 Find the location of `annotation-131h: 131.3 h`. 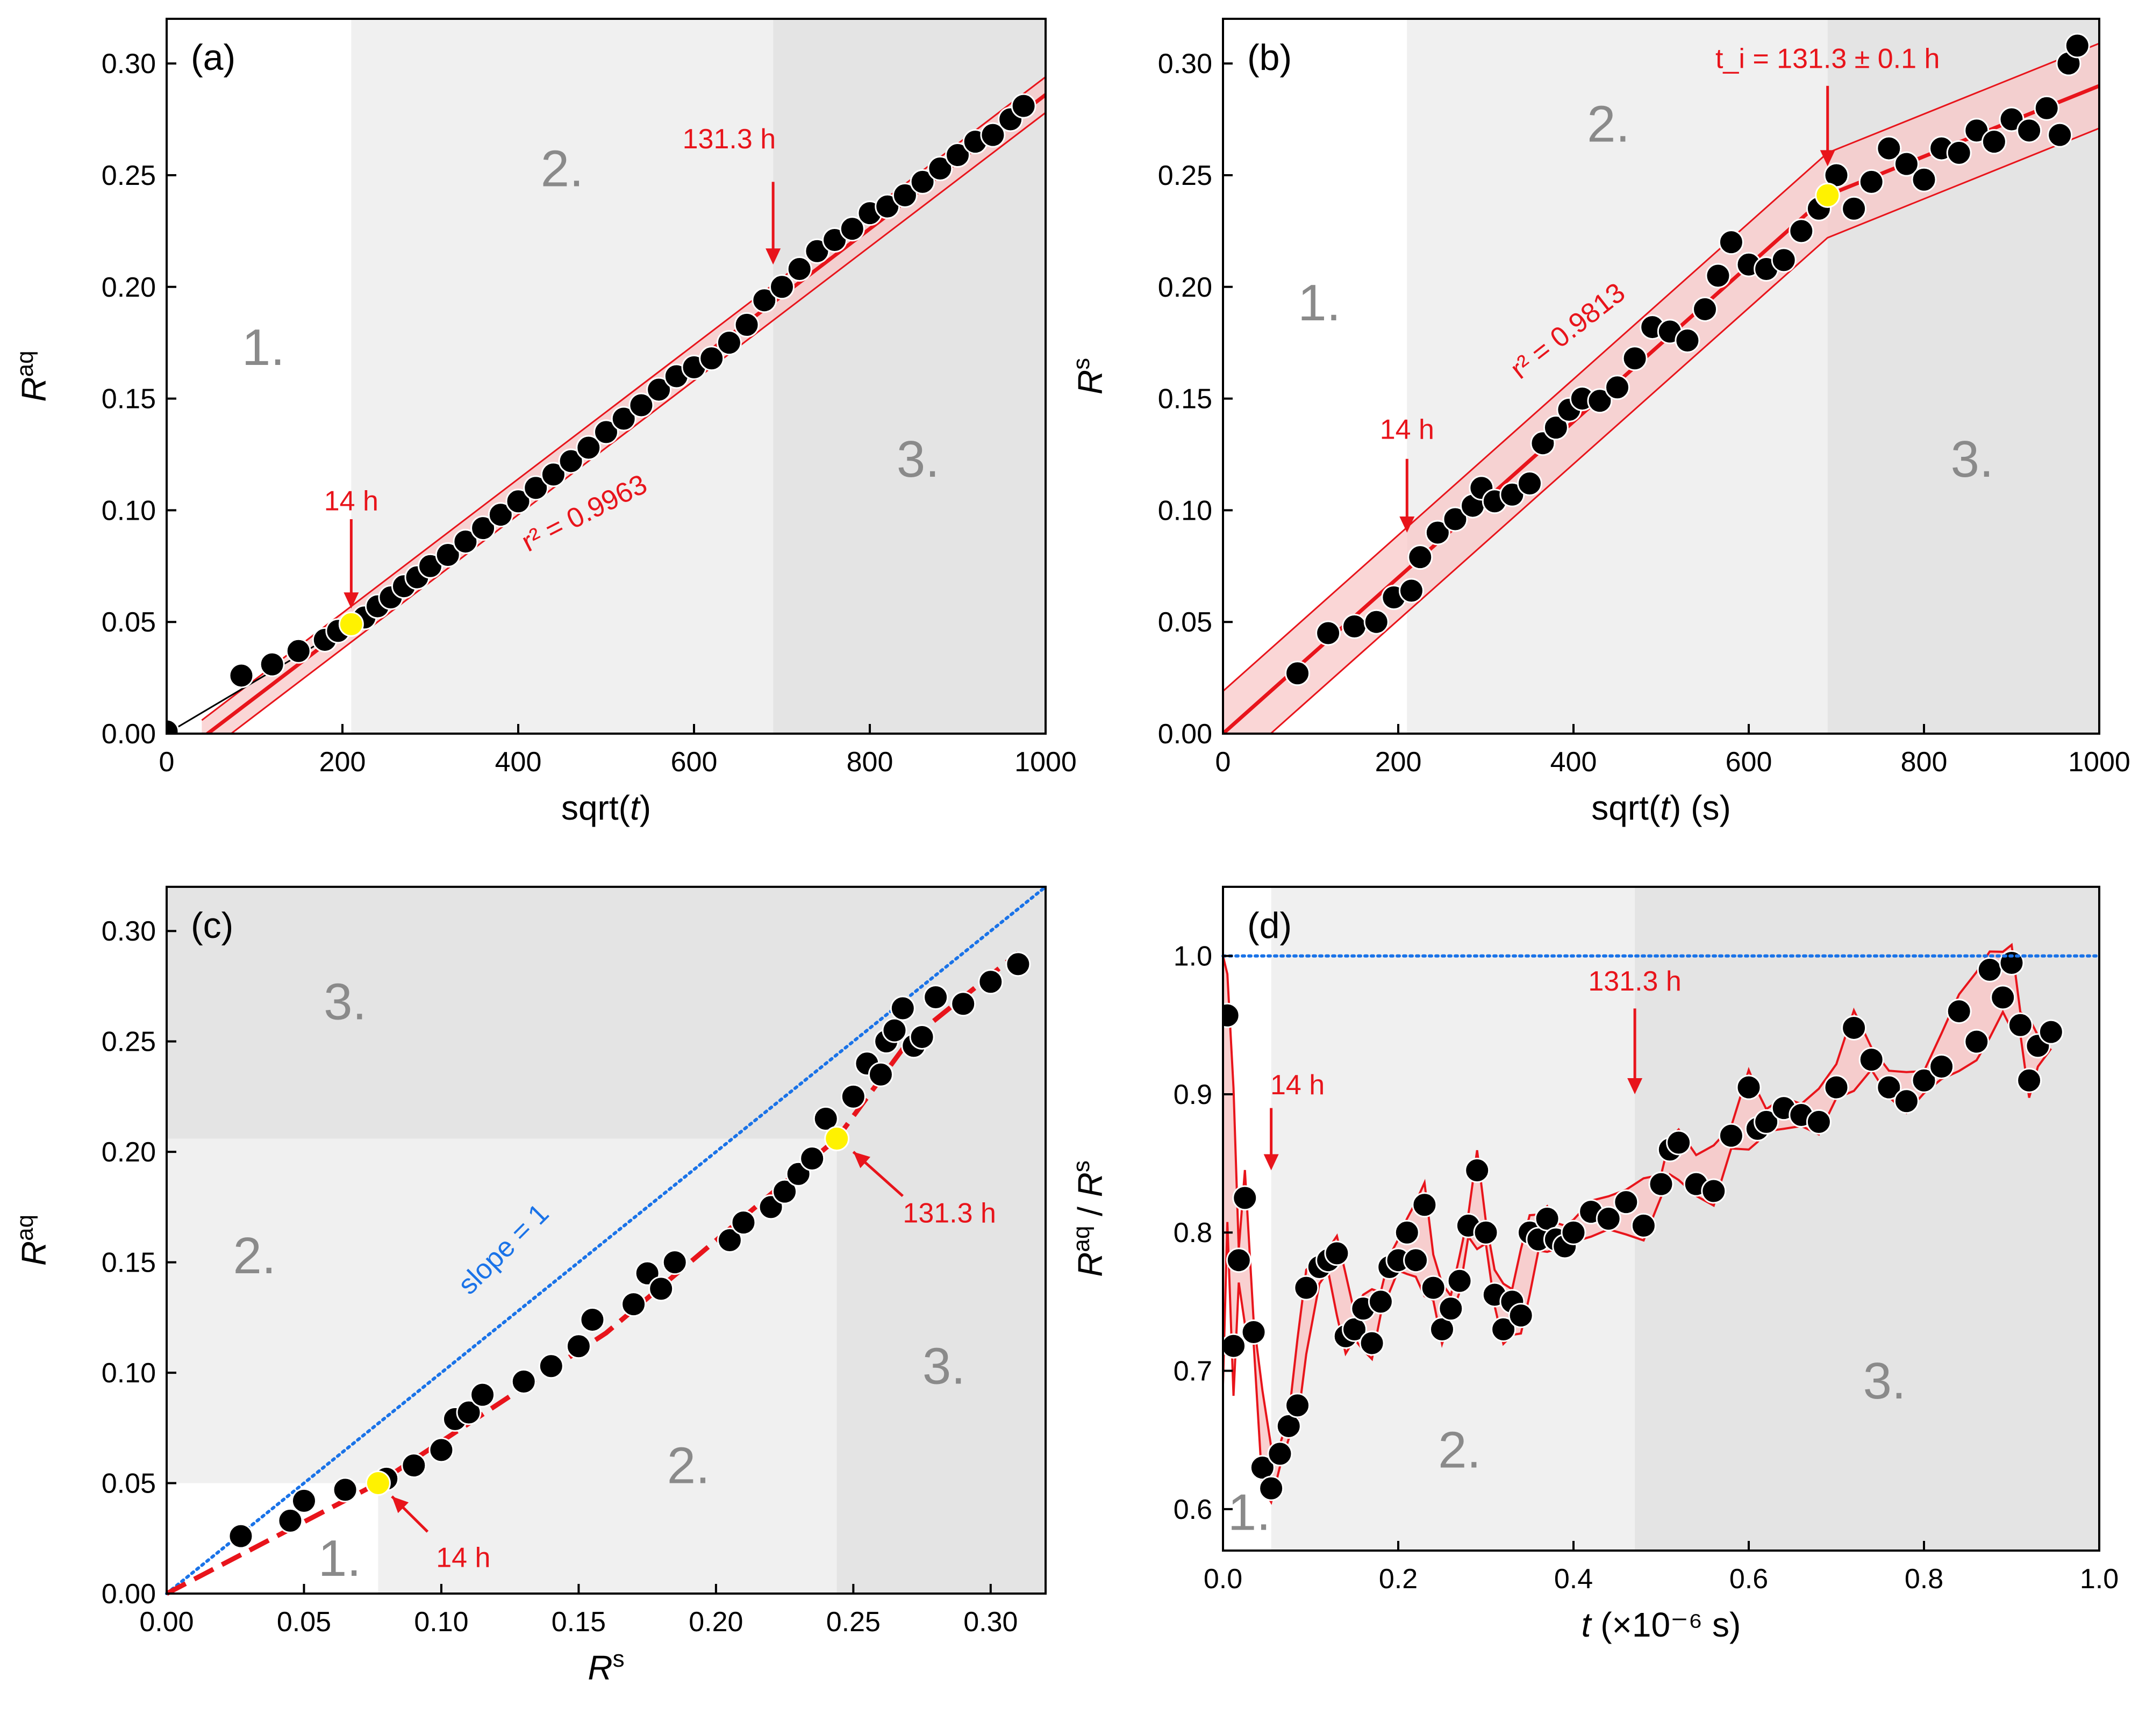

annotation-131h: 131.3 h is located at coordinates (949, 1213).